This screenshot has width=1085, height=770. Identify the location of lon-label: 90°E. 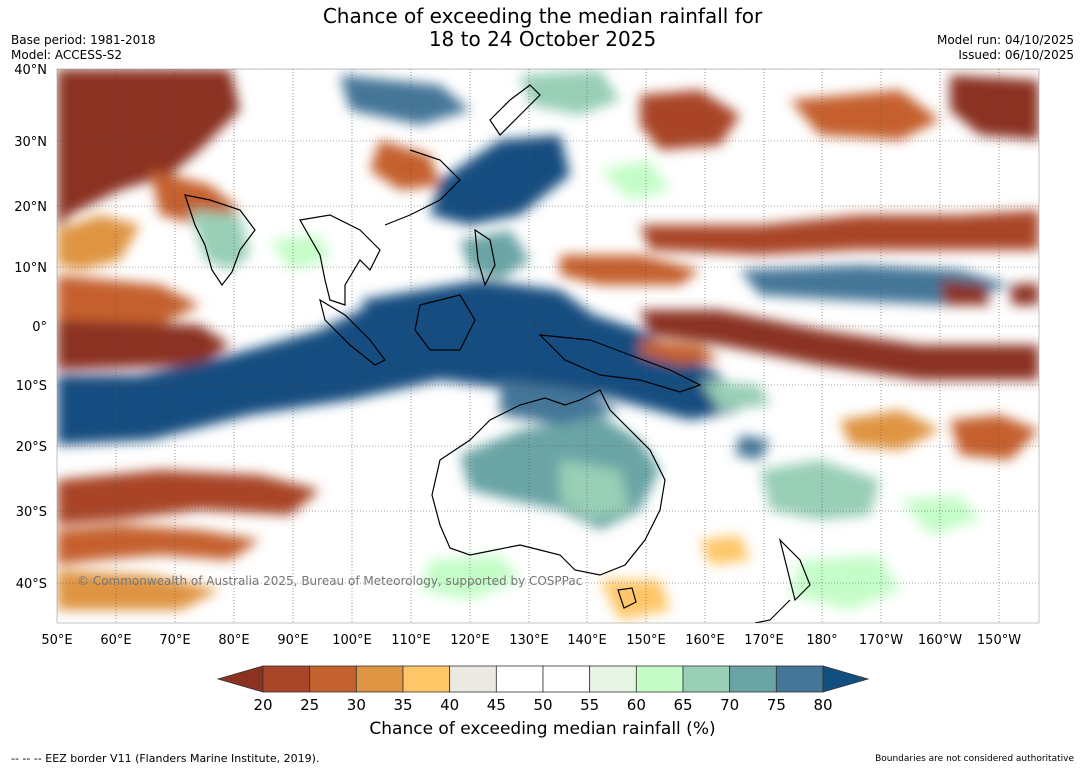
(292, 640).